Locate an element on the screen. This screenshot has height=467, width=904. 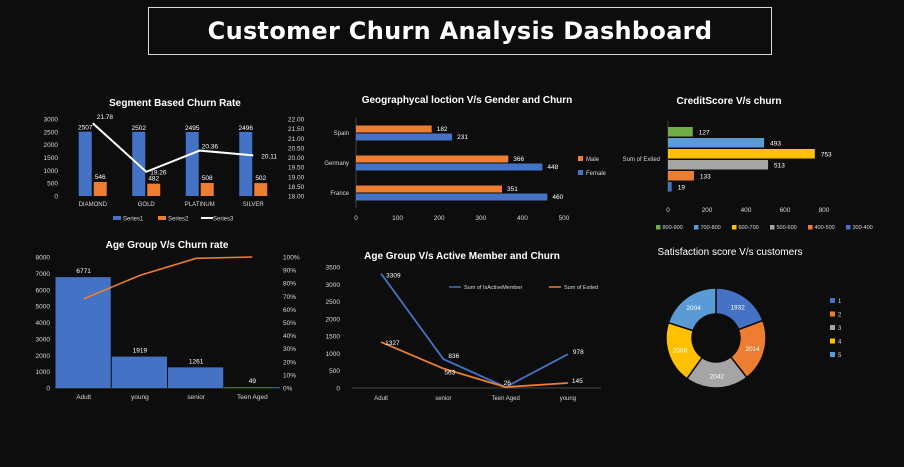
y-tick-label: Sum of Exited is located at coordinates (641, 160).